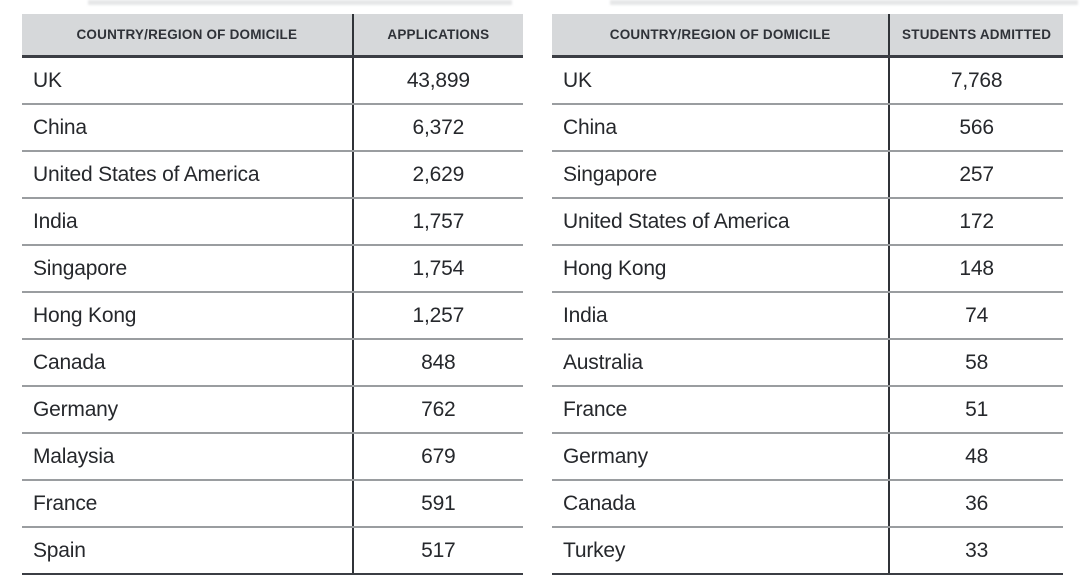 The height and width of the screenshot is (575, 1080). Describe the element at coordinates (437, 316) in the screenshot. I see `value-cell: 1,257` at that location.